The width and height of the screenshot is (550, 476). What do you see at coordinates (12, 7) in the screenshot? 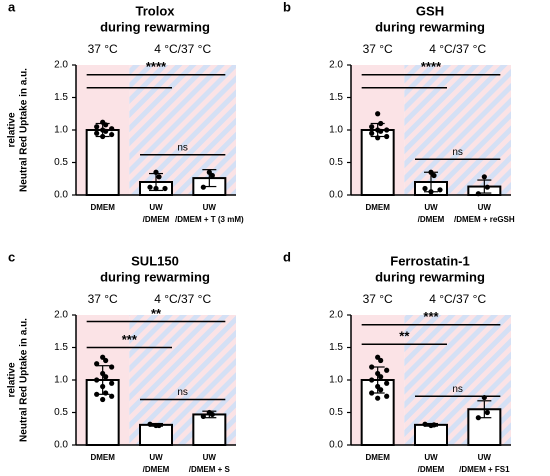
I see `panel-letter: a` at bounding box center [12, 7].